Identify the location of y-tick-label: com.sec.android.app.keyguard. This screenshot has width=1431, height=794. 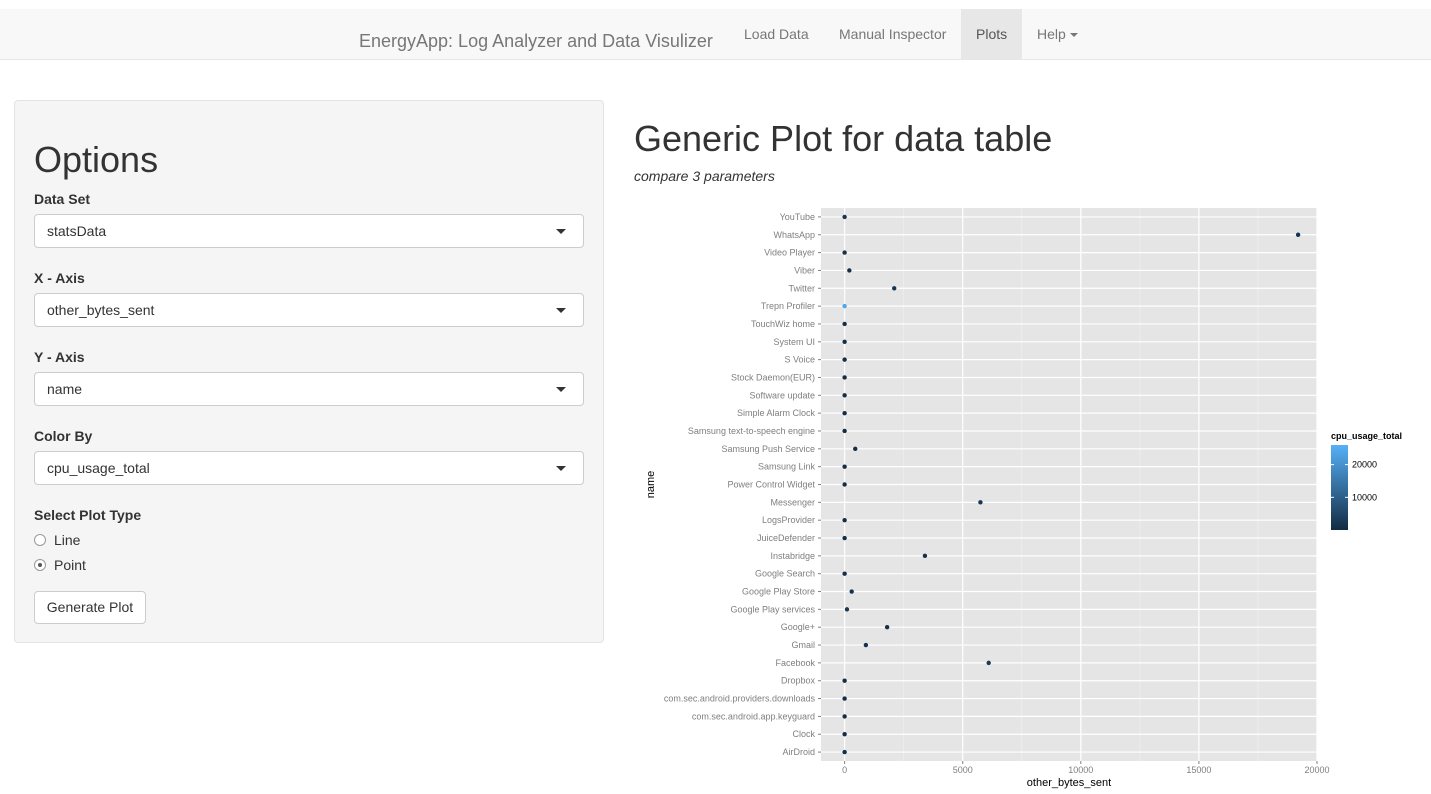
(753, 716).